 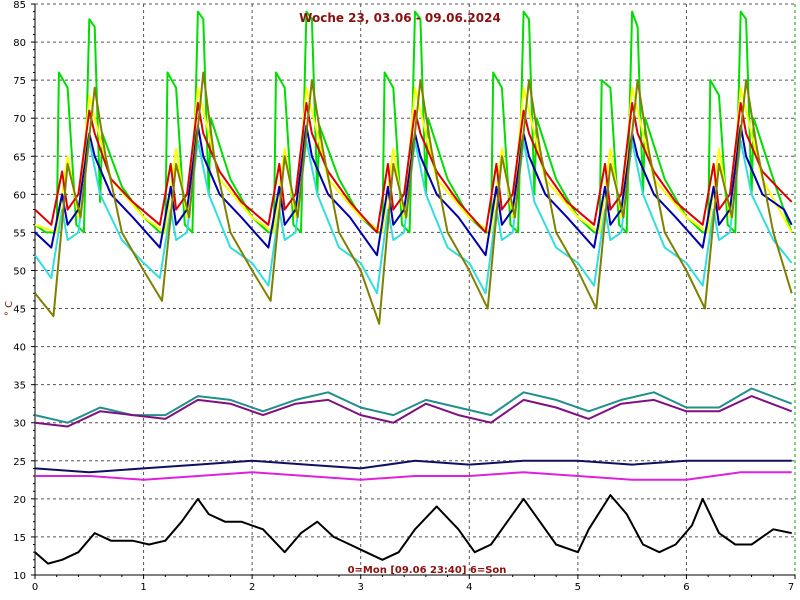 I want to click on y-tick-label: 50, so click(x=19, y=271).